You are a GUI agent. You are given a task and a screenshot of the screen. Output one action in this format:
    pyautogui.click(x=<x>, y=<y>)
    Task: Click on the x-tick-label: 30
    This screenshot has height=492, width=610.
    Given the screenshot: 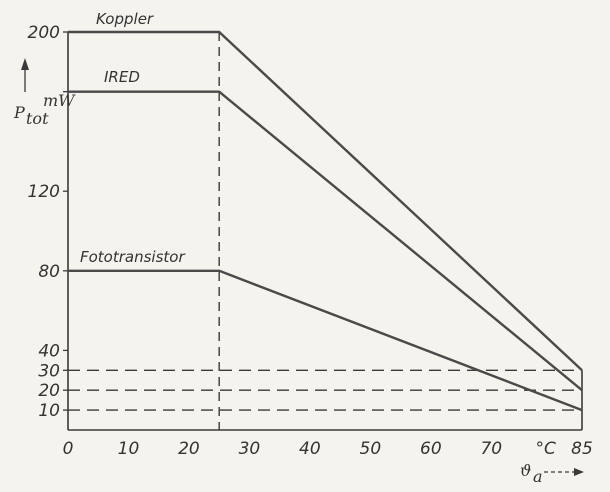 What is the action you would take?
    pyautogui.click(x=250, y=449)
    